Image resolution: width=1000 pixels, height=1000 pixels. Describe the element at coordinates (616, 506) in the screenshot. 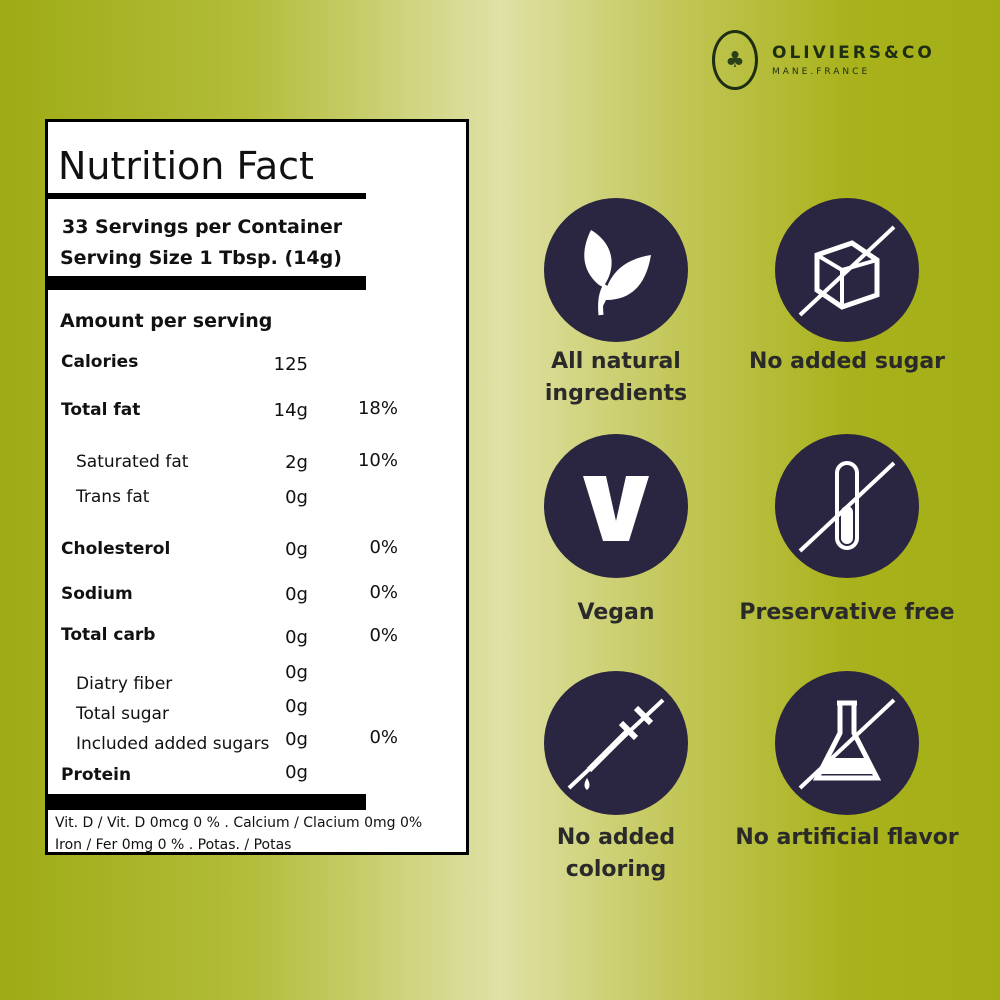

I see `vegan-v-icon` at that location.